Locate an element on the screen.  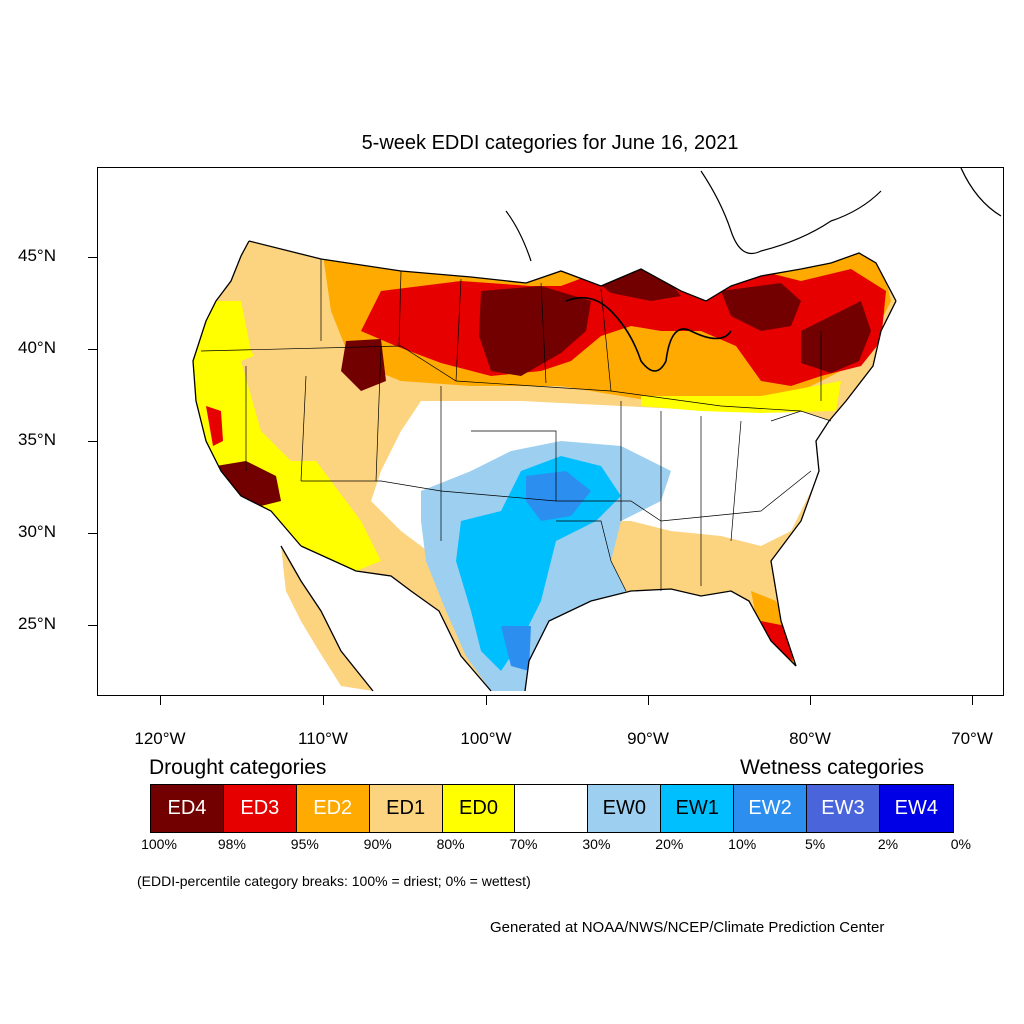
legend-swatch: EW0 is located at coordinates (625, 808).